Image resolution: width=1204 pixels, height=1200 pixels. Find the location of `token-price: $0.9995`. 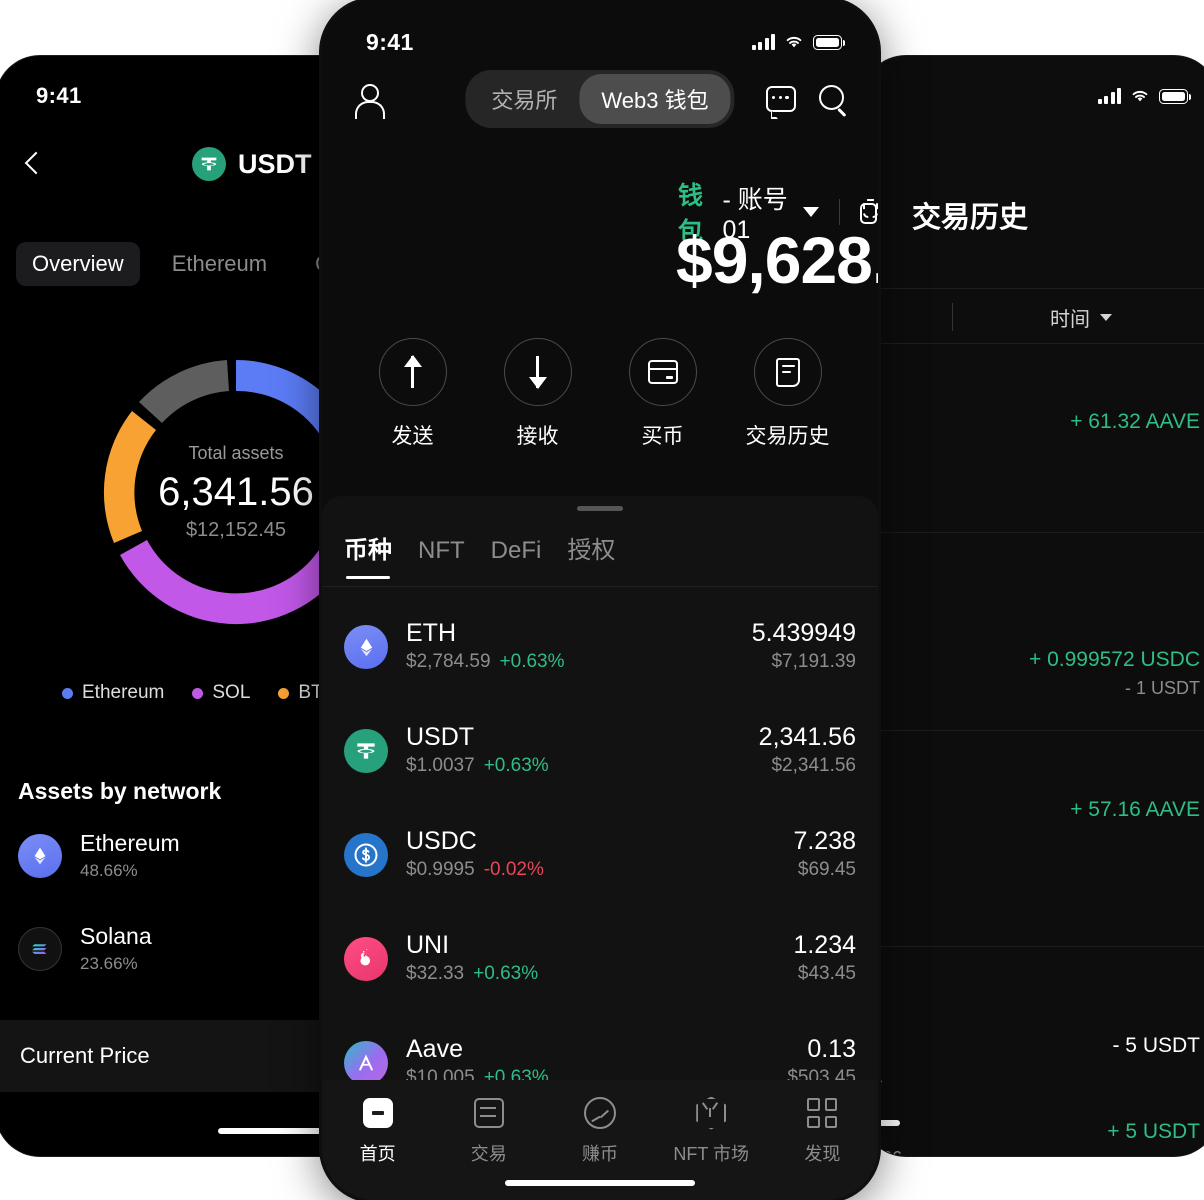

token-price: $0.9995 is located at coordinates (440, 870).